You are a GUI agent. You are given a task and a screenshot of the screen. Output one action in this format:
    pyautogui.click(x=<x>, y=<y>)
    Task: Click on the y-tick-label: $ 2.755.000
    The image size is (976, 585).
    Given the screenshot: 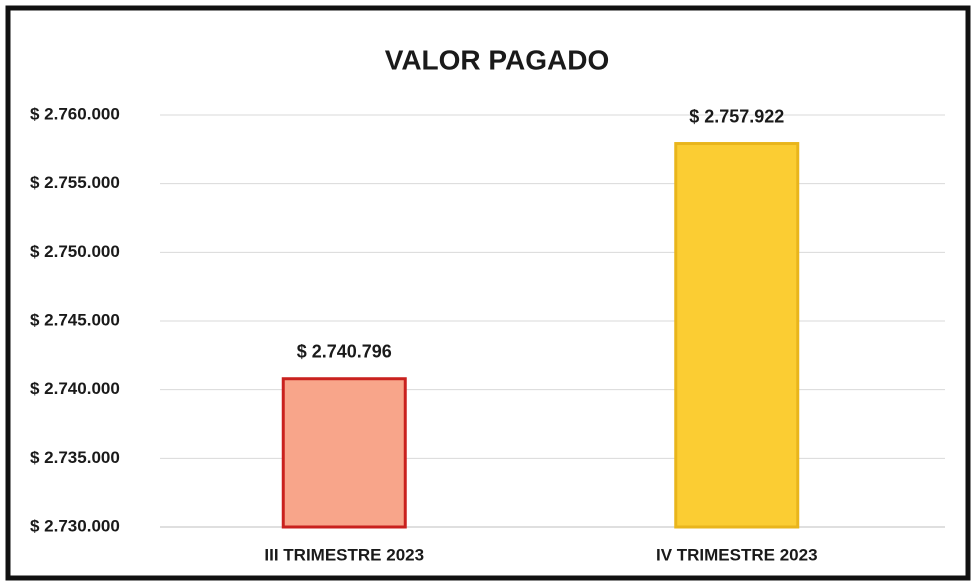 What is the action you would take?
    pyautogui.click(x=75, y=182)
    